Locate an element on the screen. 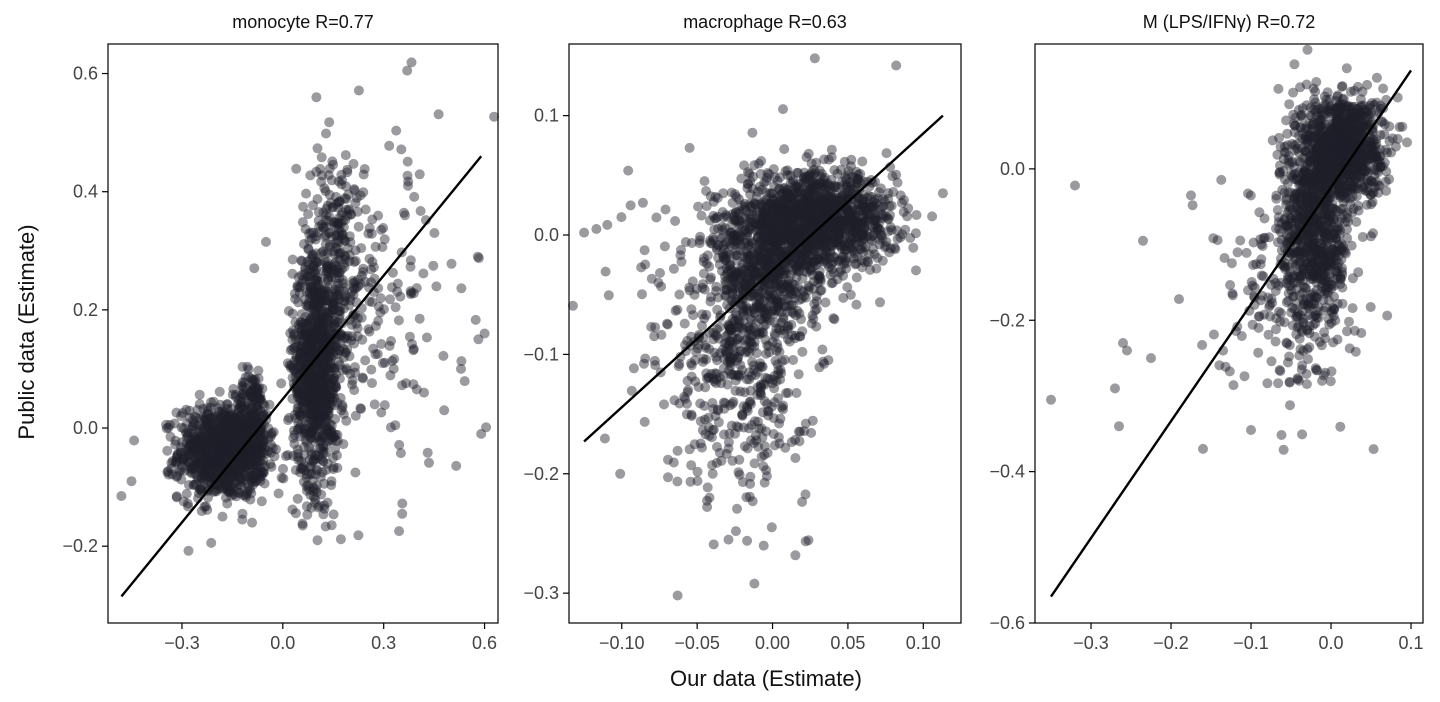 The image size is (1440, 702). y-tick-label: 0.2 is located at coordinates (85, 310).